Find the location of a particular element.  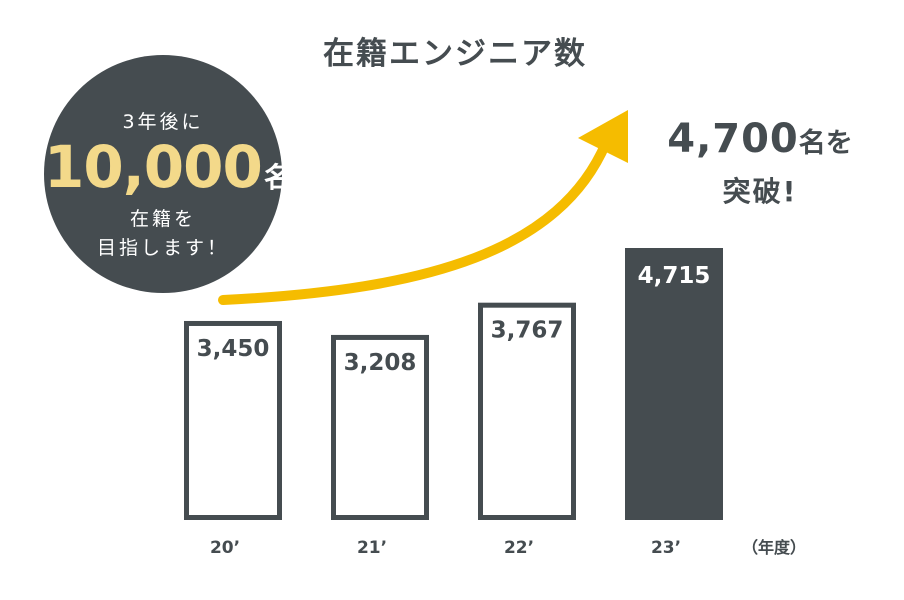

milestone-line1: 4,700名を is located at coordinates (760, 139).